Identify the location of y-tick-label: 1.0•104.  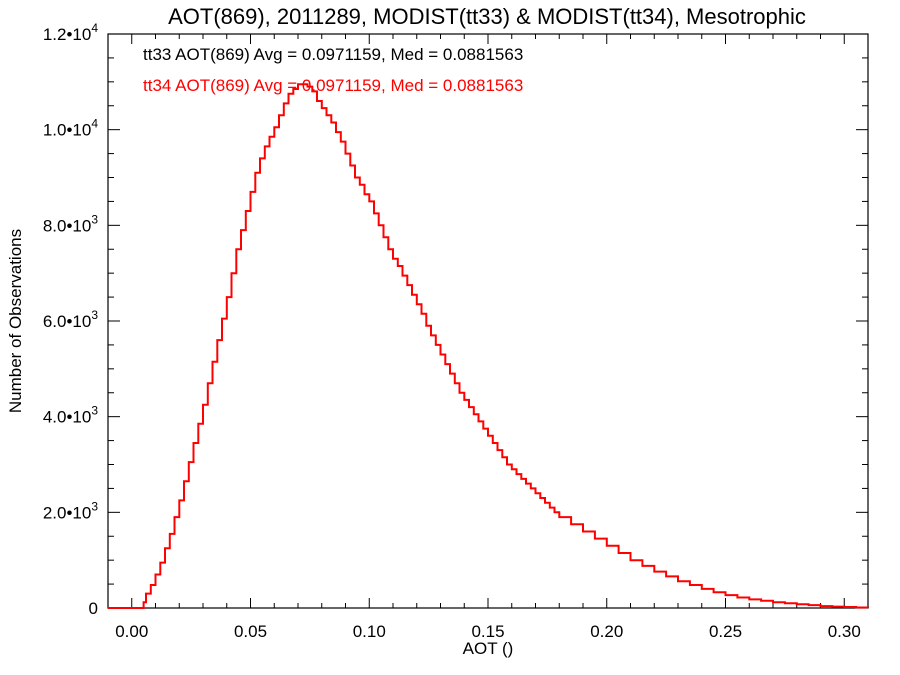
(71, 128).